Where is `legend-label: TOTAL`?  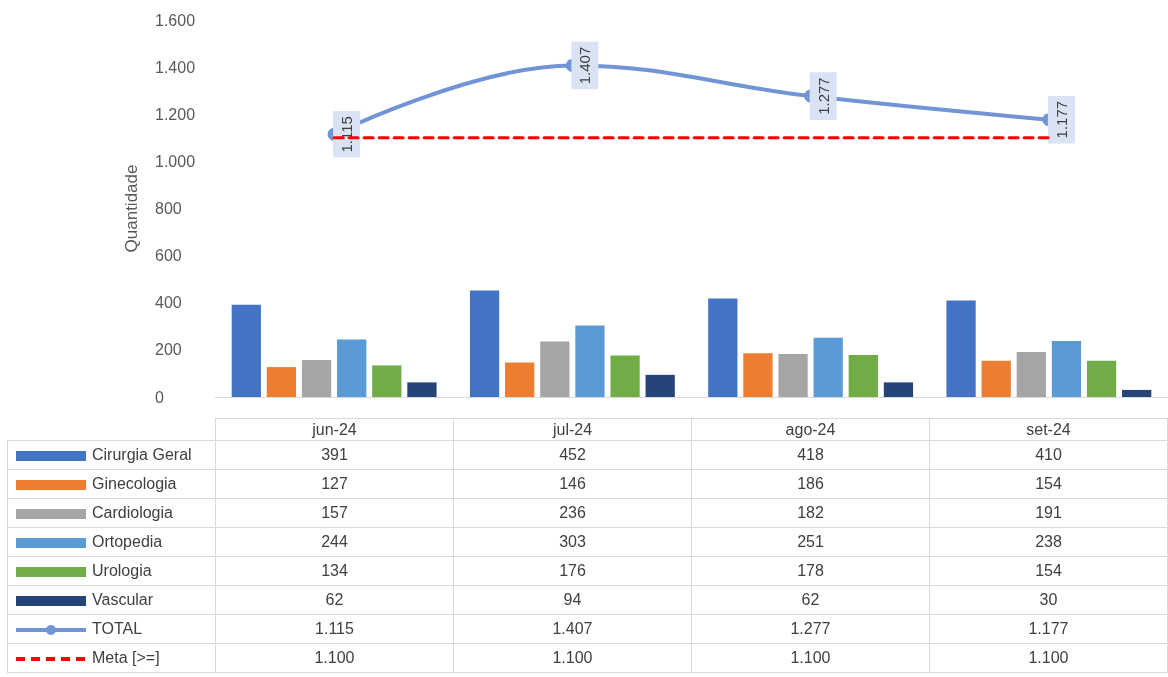
legend-label: TOTAL is located at coordinates (117, 628).